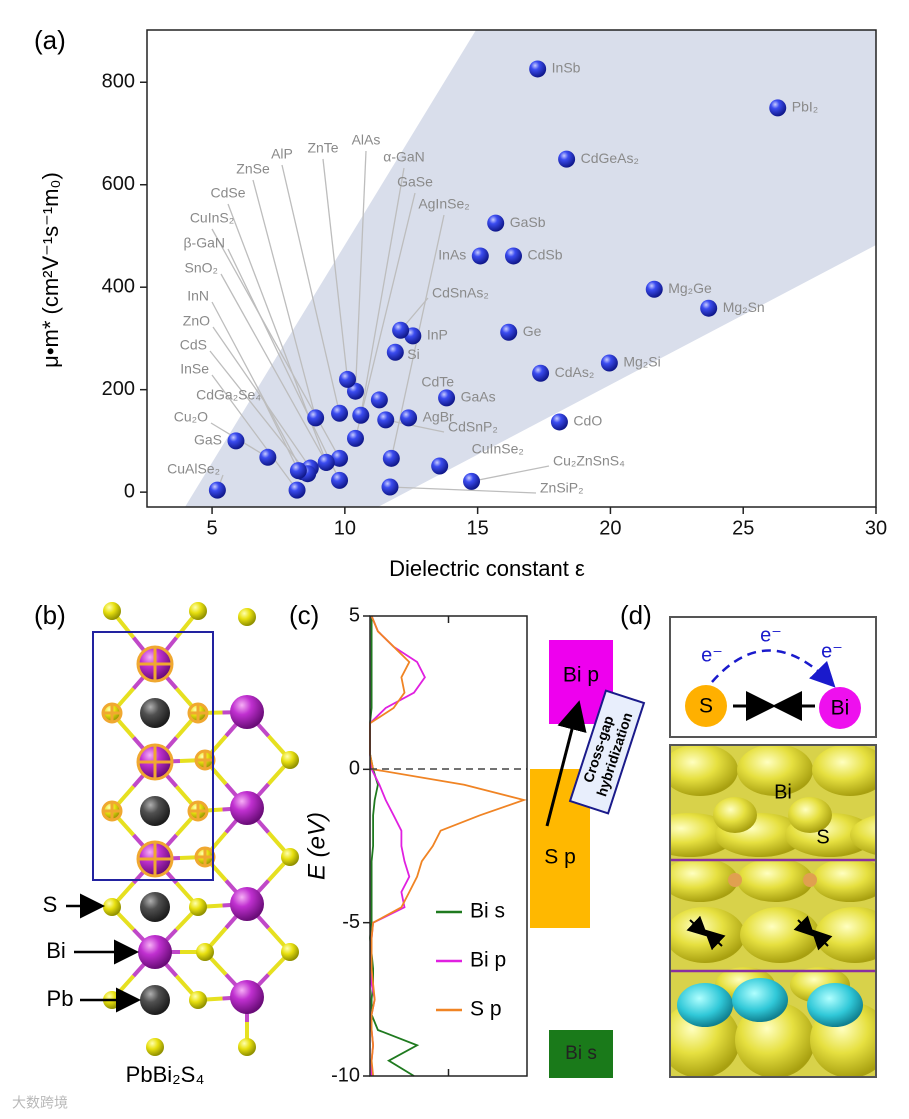 This screenshot has height=1119, width=909. What do you see at coordinates (198, 296) in the screenshot?
I see `point-label: InN` at bounding box center [198, 296].